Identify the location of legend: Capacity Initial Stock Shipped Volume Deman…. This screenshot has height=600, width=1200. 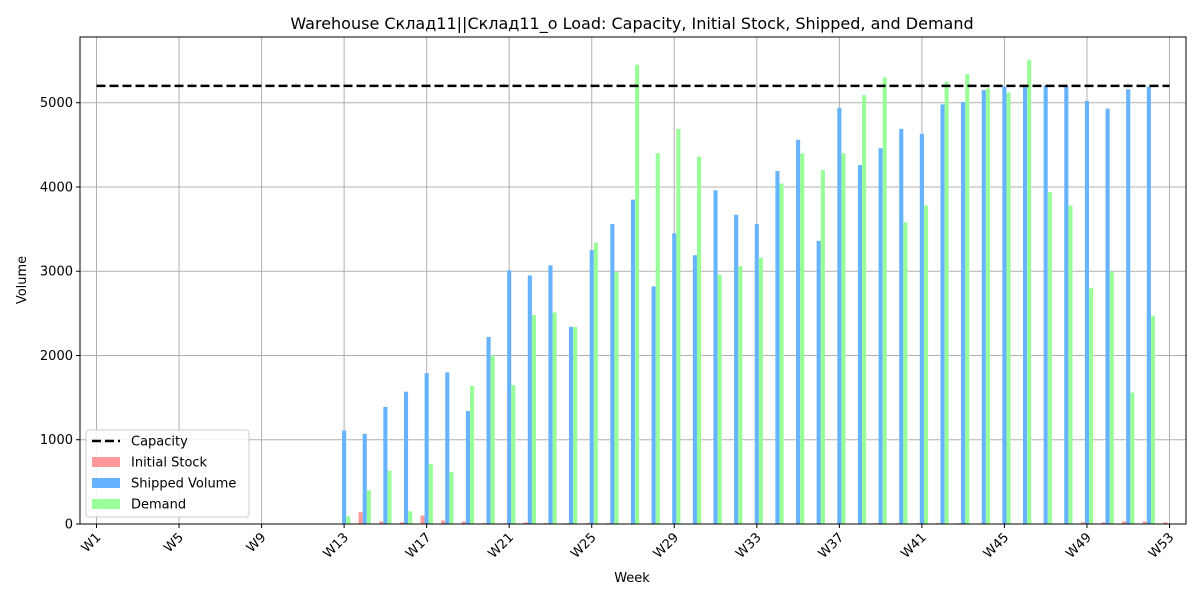
(167, 473).